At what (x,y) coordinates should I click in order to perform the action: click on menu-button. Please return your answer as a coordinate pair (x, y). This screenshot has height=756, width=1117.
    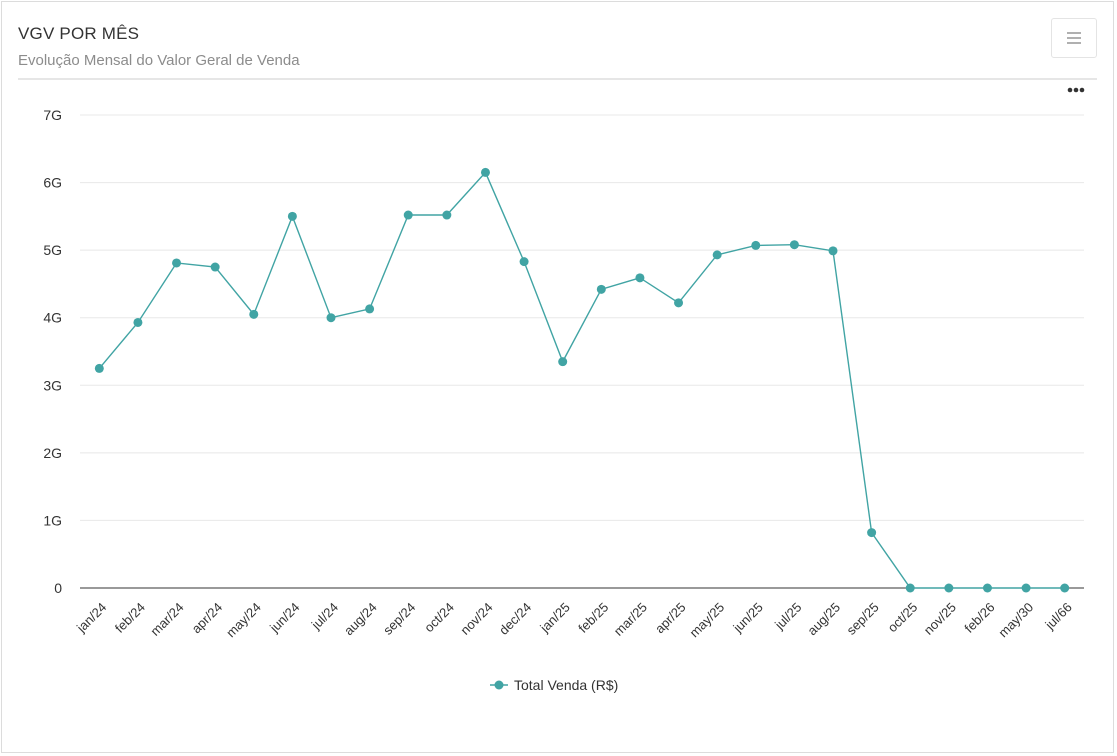
    Looking at the image, I should click on (1074, 38).